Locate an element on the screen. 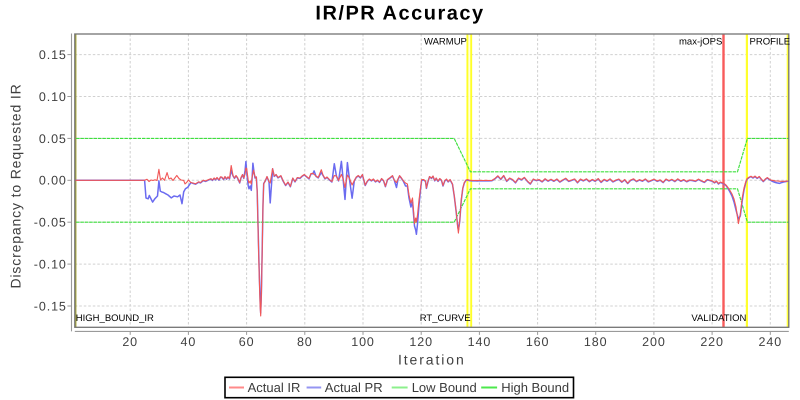  svg-text: Actual IR is located at coordinates (274, 387).